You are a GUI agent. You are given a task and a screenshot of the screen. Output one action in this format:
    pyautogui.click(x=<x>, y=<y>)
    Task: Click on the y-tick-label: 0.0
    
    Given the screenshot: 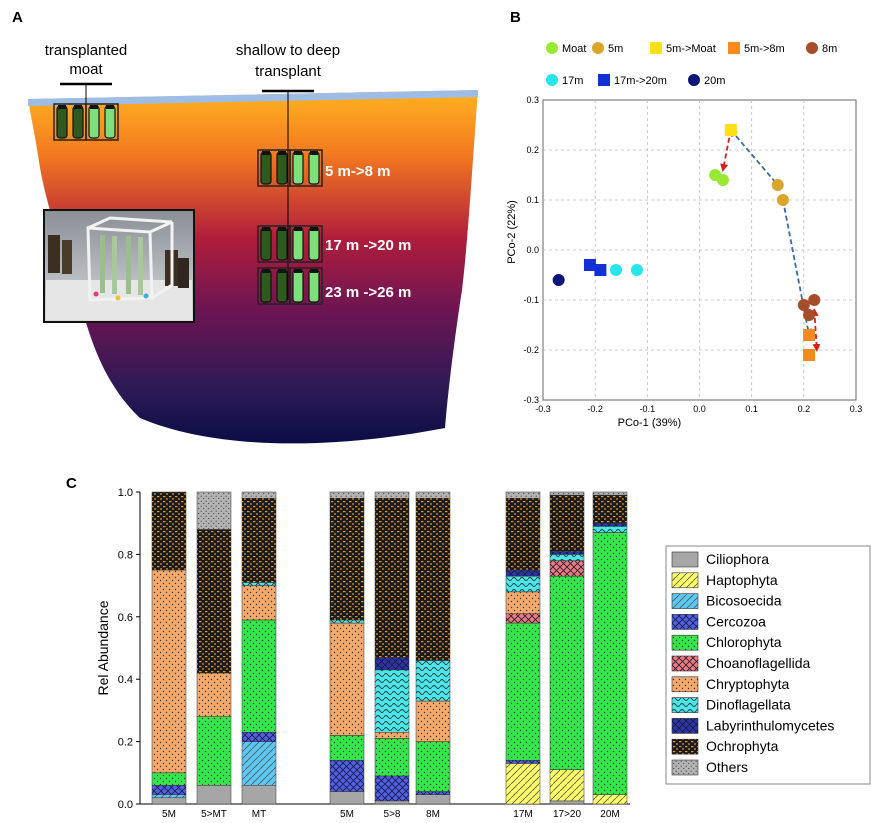 What is the action you would take?
    pyautogui.click(x=532, y=250)
    